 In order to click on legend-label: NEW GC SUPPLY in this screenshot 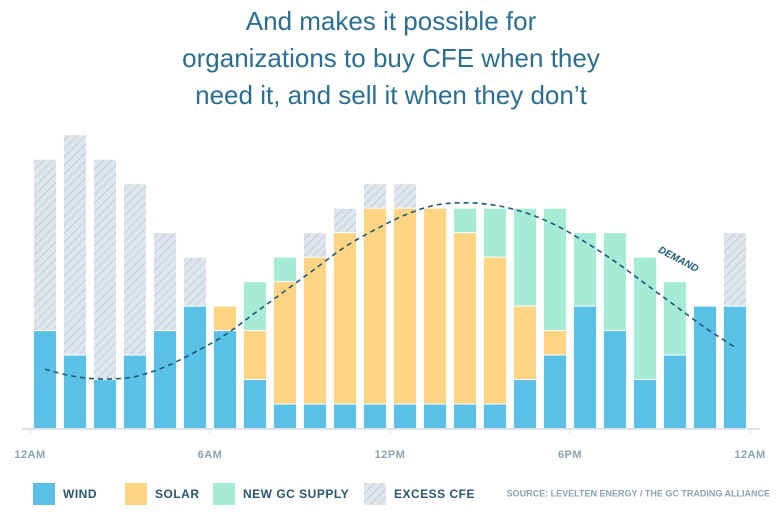, I will do `click(296, 494)`.